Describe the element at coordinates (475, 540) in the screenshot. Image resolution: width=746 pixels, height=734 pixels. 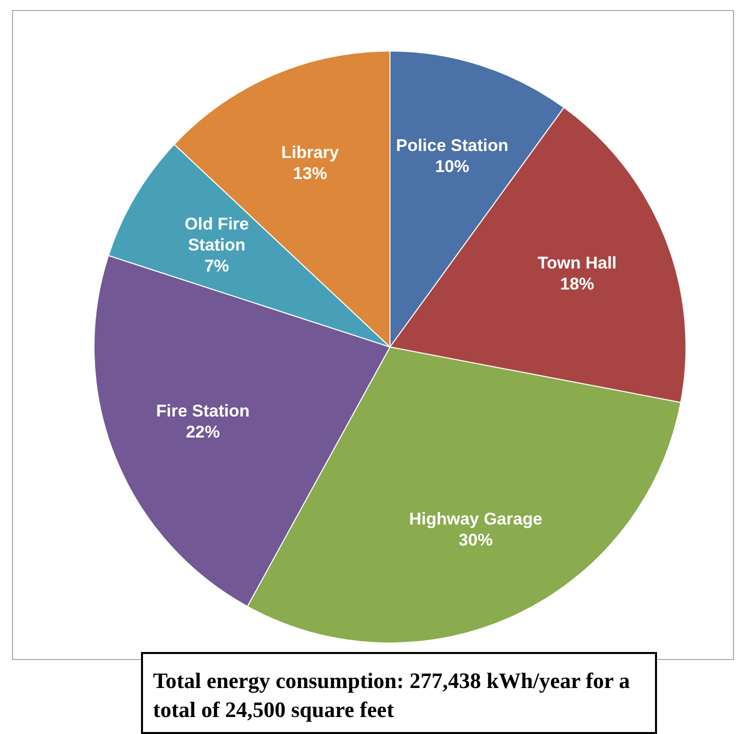
I see `data-label: 30%` at that location.